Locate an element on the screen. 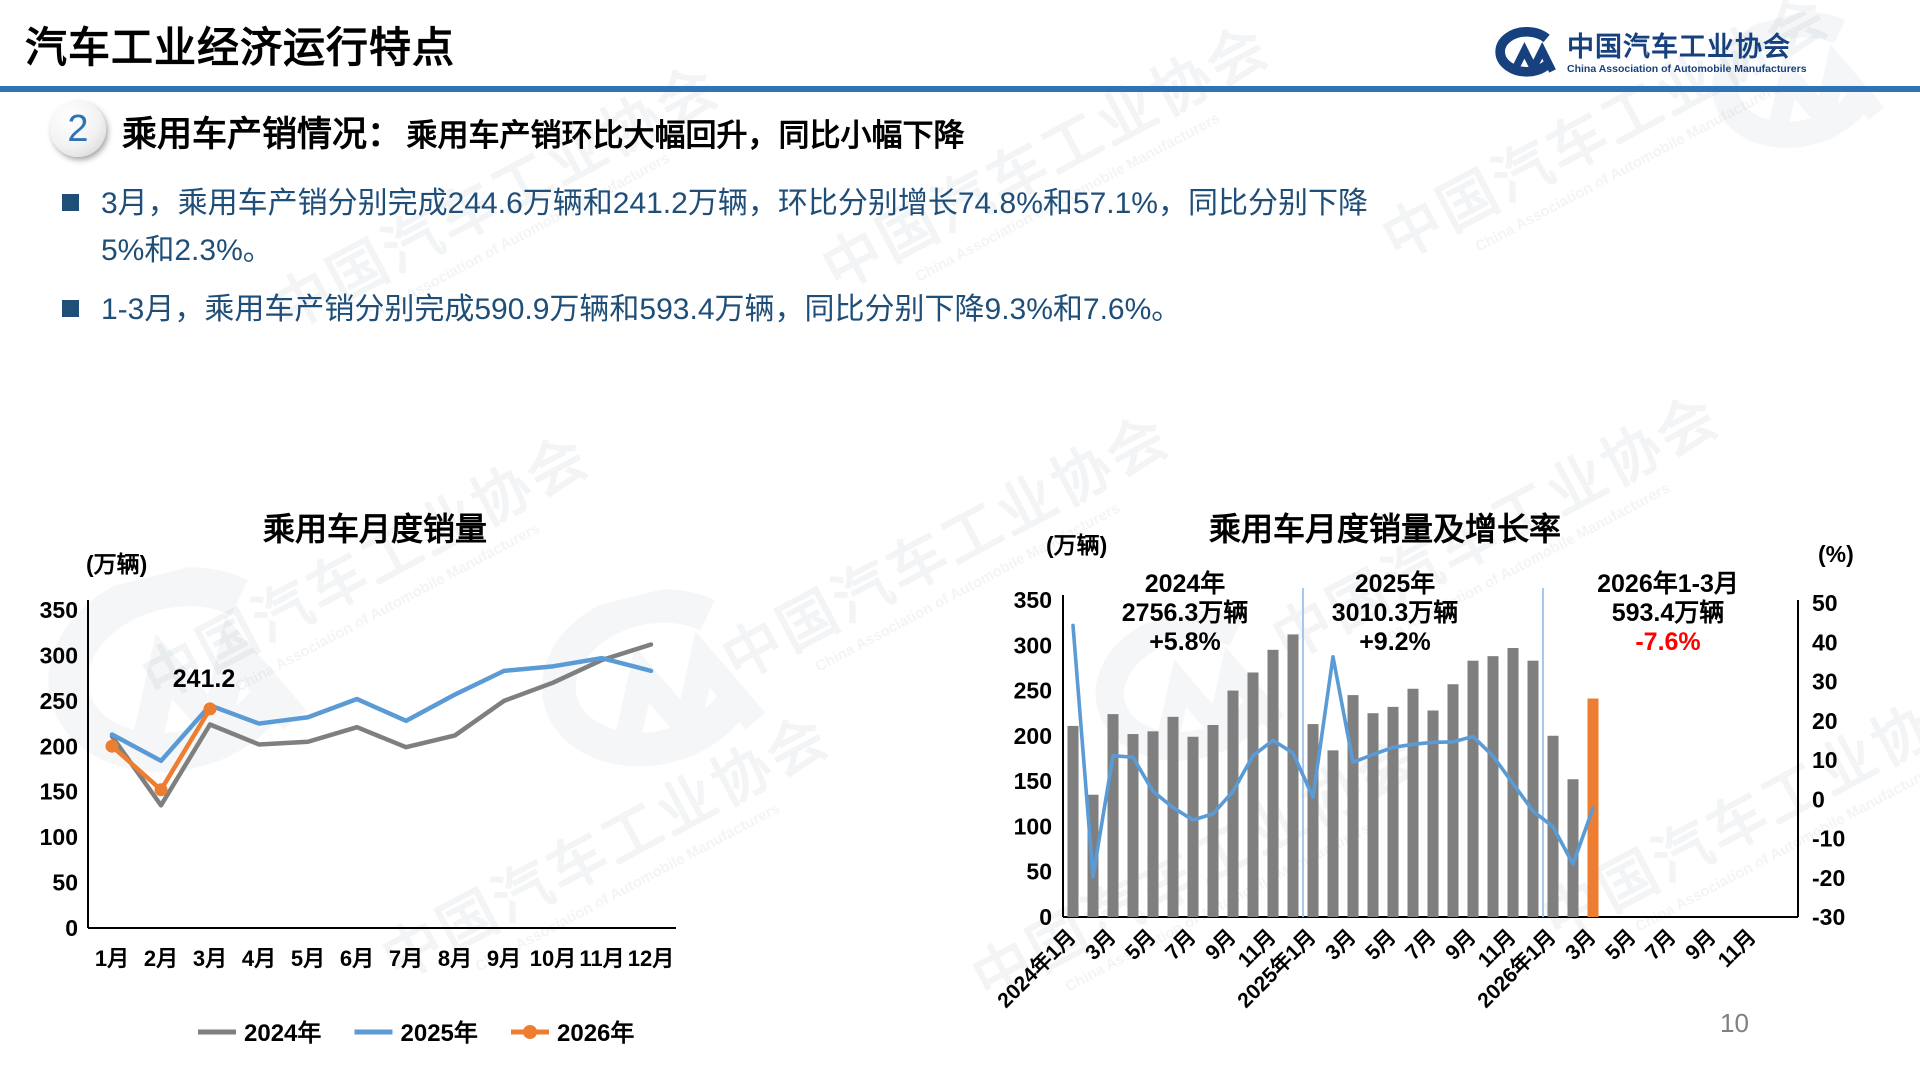 This screenshot has width=1920, height=1080. section-number: 2 is located at coordinates (78, 128).